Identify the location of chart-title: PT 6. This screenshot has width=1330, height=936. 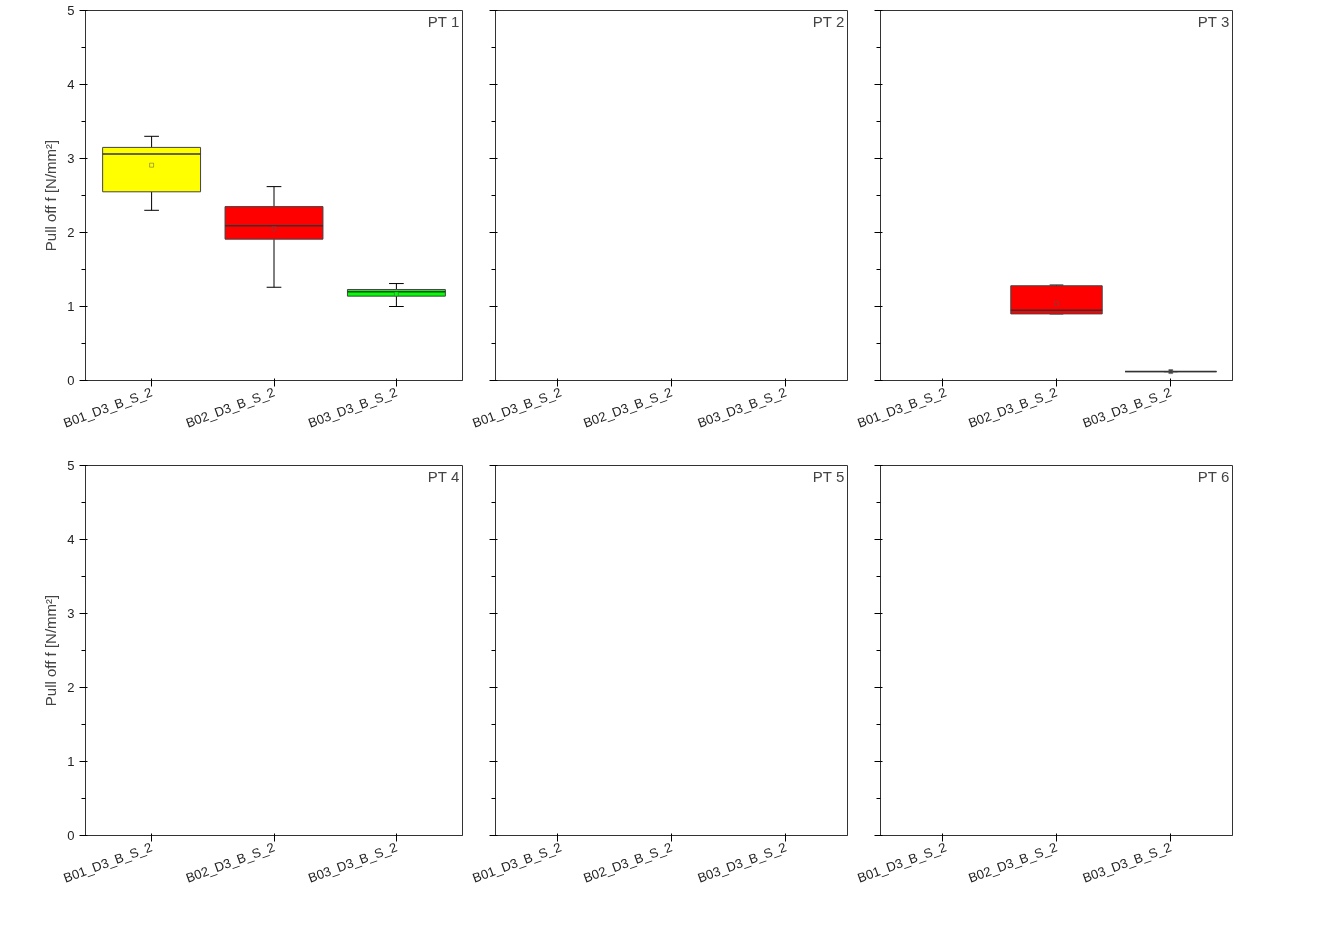
(1213, 476).